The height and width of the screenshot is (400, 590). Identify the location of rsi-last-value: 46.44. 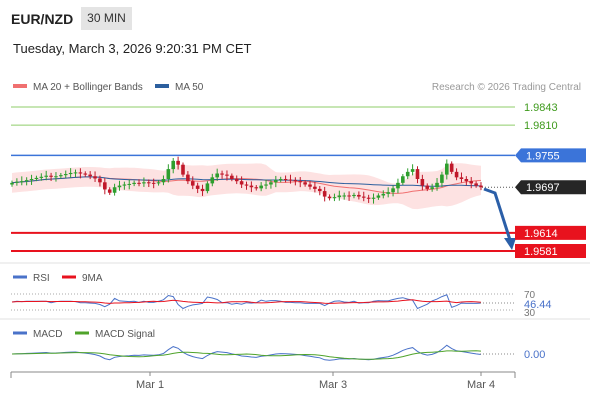
(538, 305).